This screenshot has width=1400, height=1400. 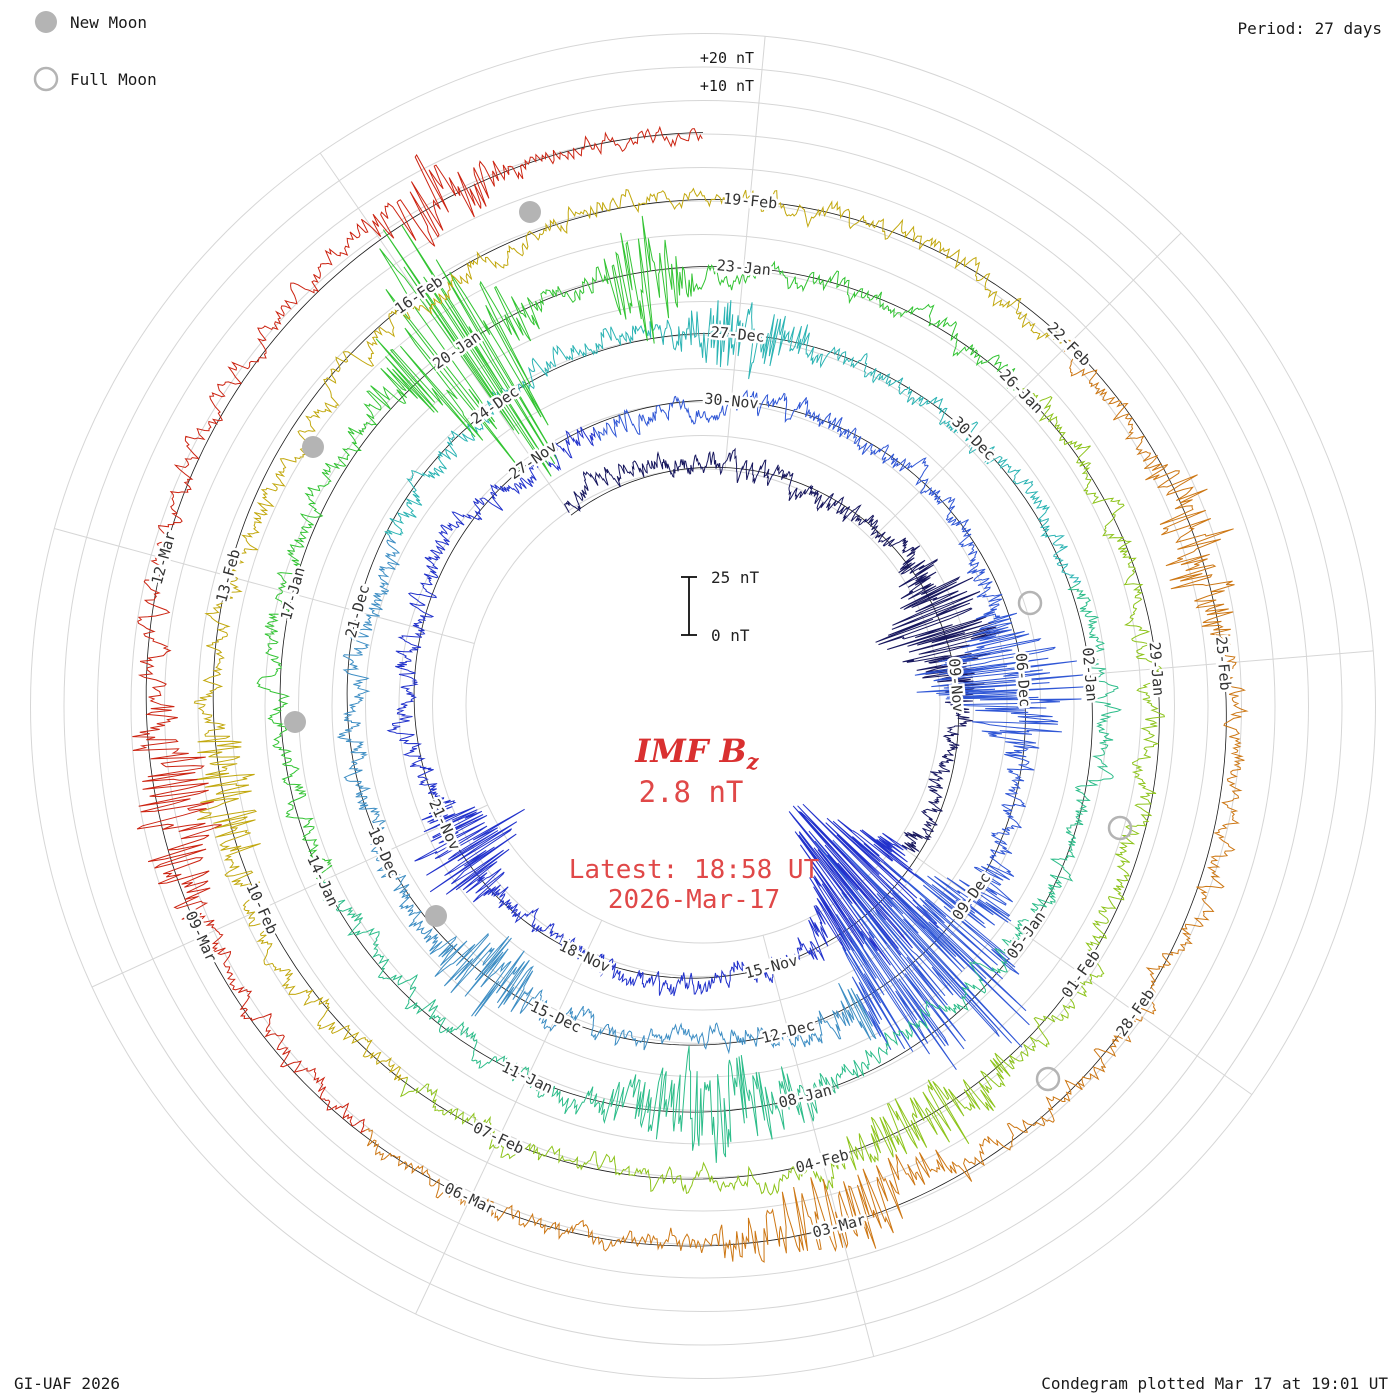 I want to click on date-label: 18-Nov, so click(x=584, y=956).